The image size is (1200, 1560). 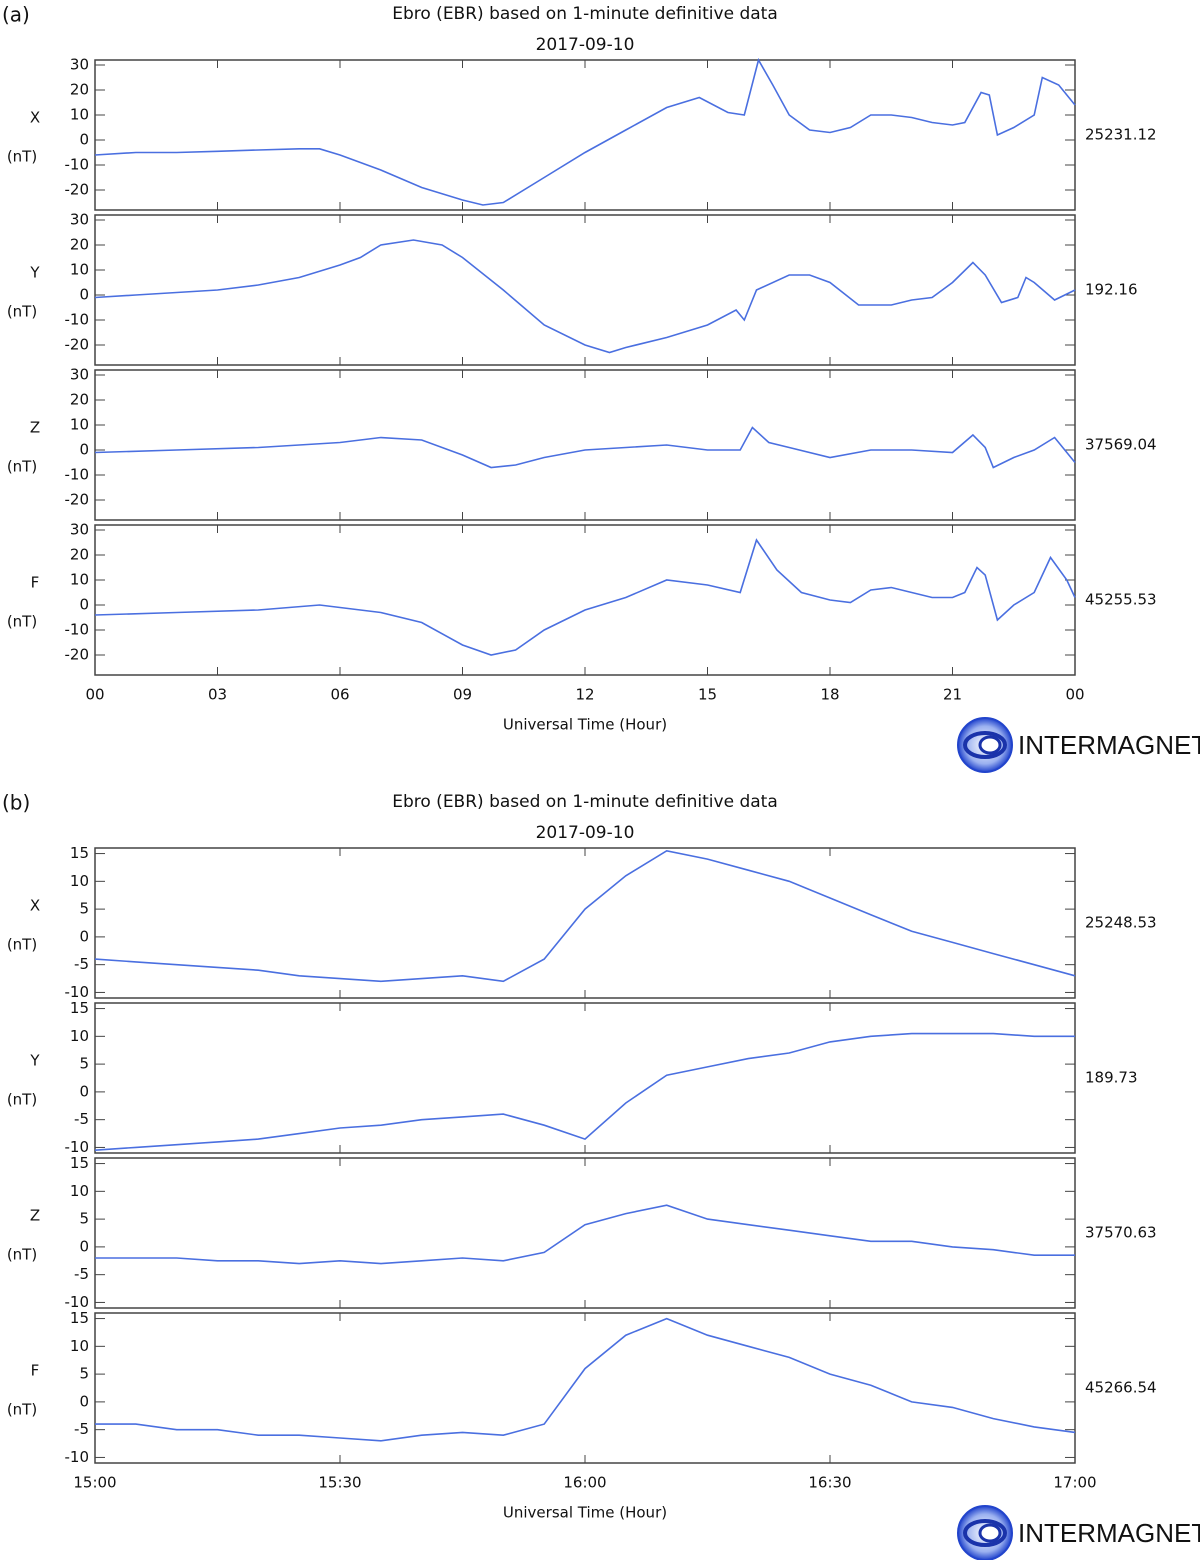 What do you see at coordinates (1111, 290) in the screenshot?
I see `baseline-value: 192.16` at bounding box center [1111, 290].